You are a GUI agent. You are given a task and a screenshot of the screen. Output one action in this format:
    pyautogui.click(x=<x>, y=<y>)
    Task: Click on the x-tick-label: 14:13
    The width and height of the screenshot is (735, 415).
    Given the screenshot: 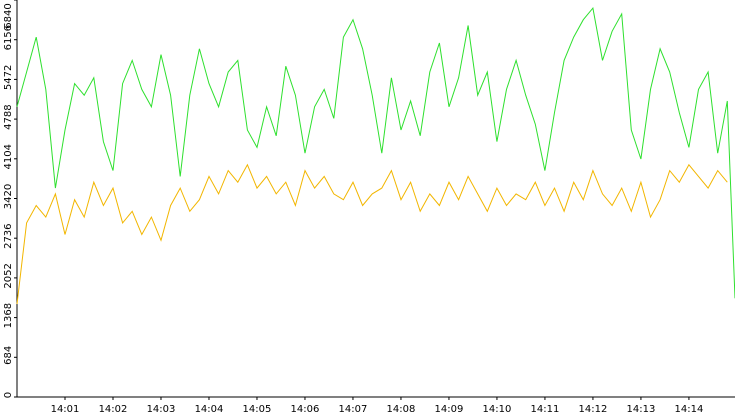 What is the action you would take?
    pyautogui.click(x=641, y=409)
    